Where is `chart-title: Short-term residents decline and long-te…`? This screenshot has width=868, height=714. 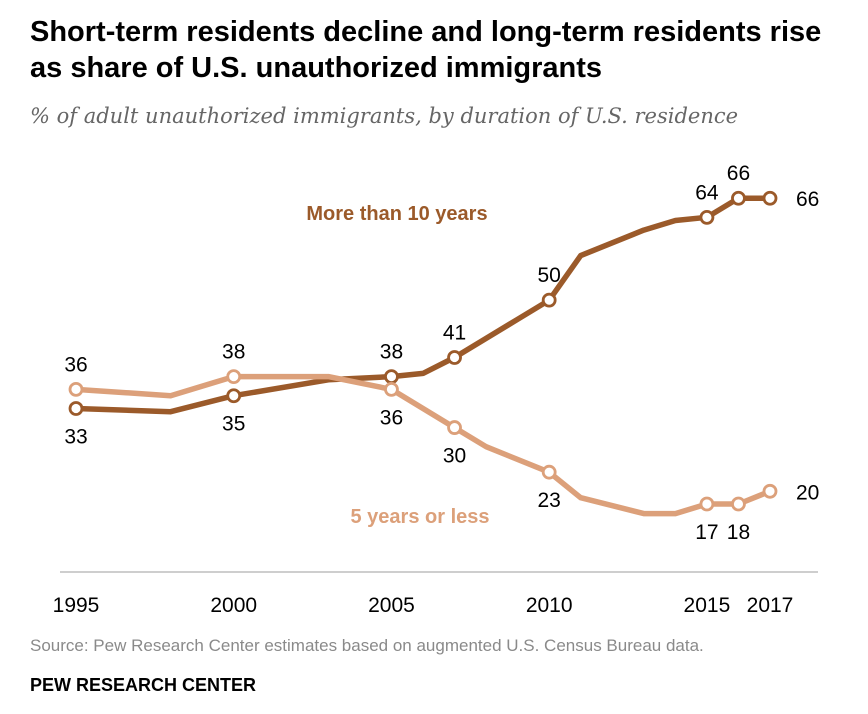
chart-title: Short-term residents decline and long-te… is located at coordinates (426, 50).